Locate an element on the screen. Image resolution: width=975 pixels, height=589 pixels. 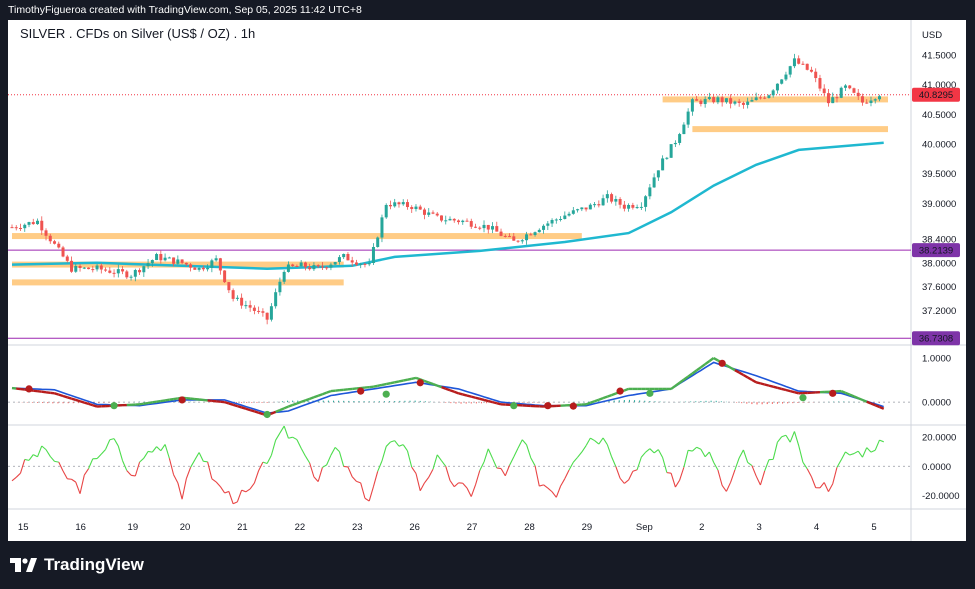
tradingview-logo: TradingView is located at coordinates (77, 565).